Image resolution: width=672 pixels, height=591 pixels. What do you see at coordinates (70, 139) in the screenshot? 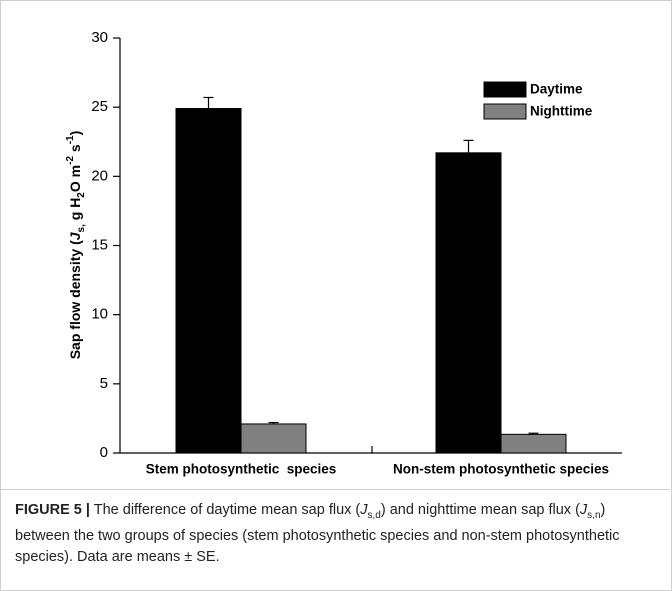
I see `y-axis-label-part: -1` at bounding box center [70, 139].